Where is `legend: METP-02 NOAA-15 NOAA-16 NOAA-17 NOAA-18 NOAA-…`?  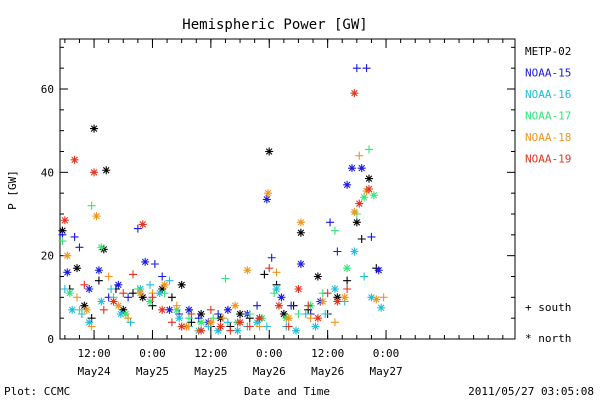
legend: METP-02 NOAA-15 NOAA-16 NOAA-17 NOAA-18 NOAA-… is located at coordinates (548, 105).